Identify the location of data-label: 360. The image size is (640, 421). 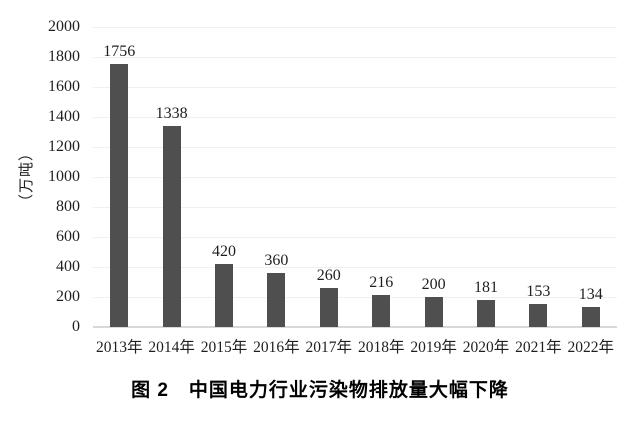
(276, 260).